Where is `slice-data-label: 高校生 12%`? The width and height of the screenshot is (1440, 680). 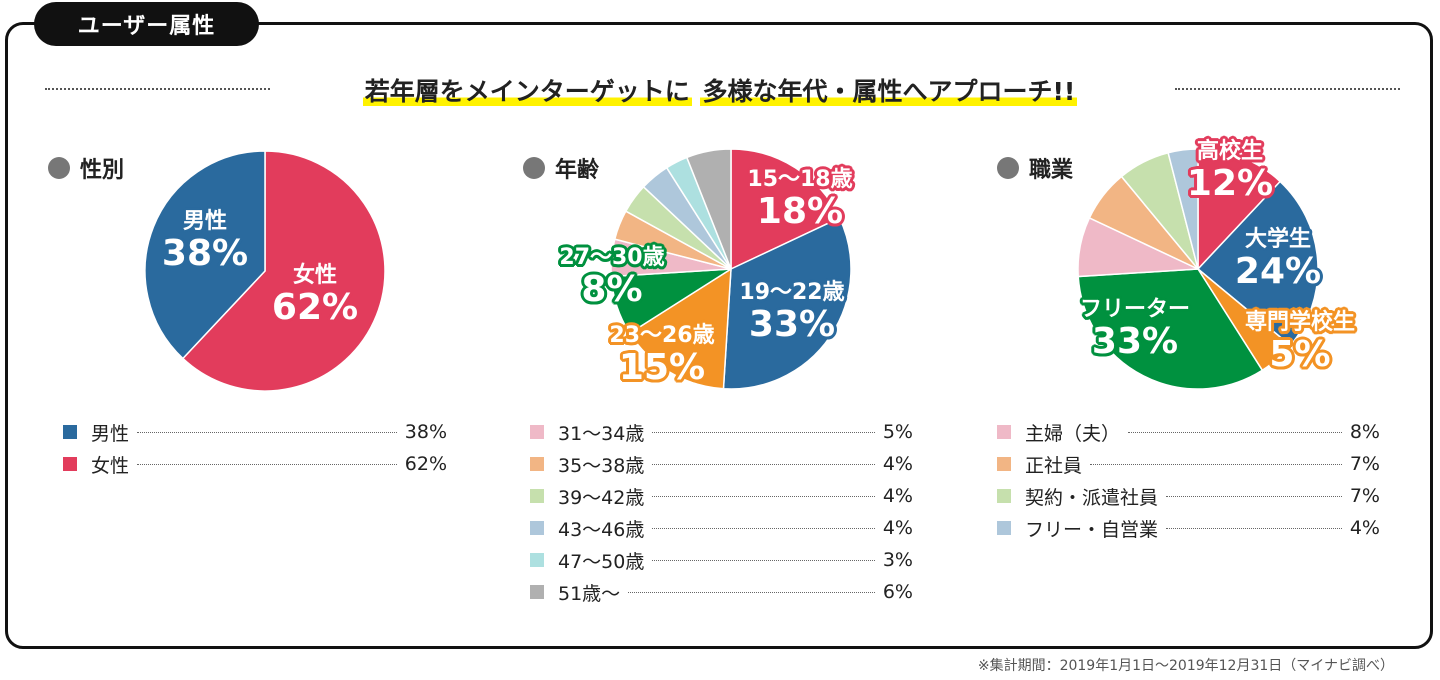 slice-data-label: 高校生 12% is located at coordinates (1230, 171).